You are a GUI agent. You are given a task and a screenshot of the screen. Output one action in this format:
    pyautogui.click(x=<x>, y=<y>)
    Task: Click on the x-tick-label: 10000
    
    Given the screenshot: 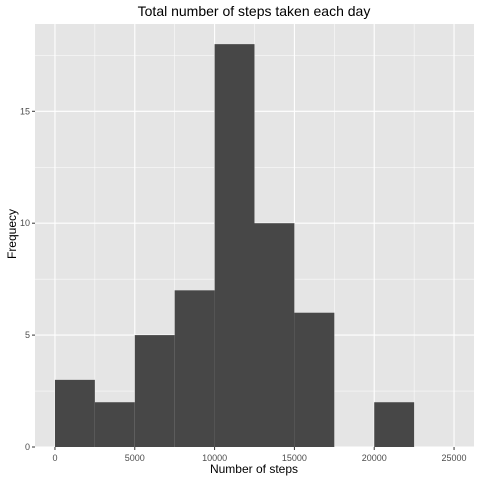 What is the action you would take?
    pyautogui.click(x=214, y=458)
    